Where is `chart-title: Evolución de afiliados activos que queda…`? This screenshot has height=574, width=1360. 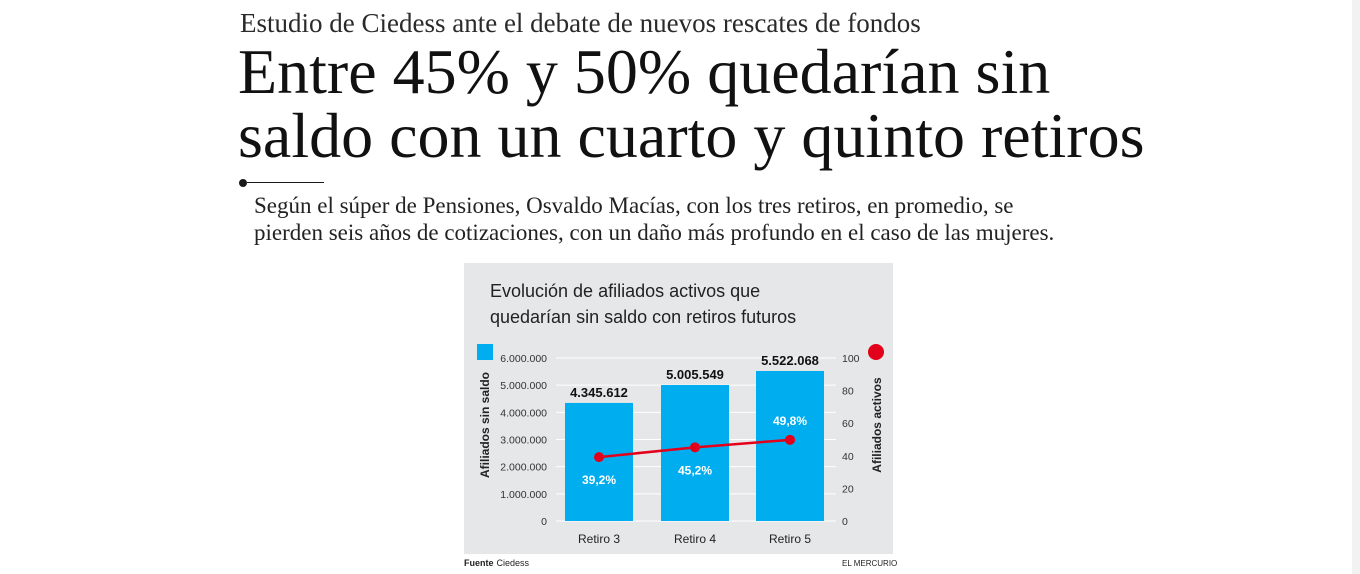
chart-title: Evolución de afiliados activos que queda… is located at coordinates (643, 304).